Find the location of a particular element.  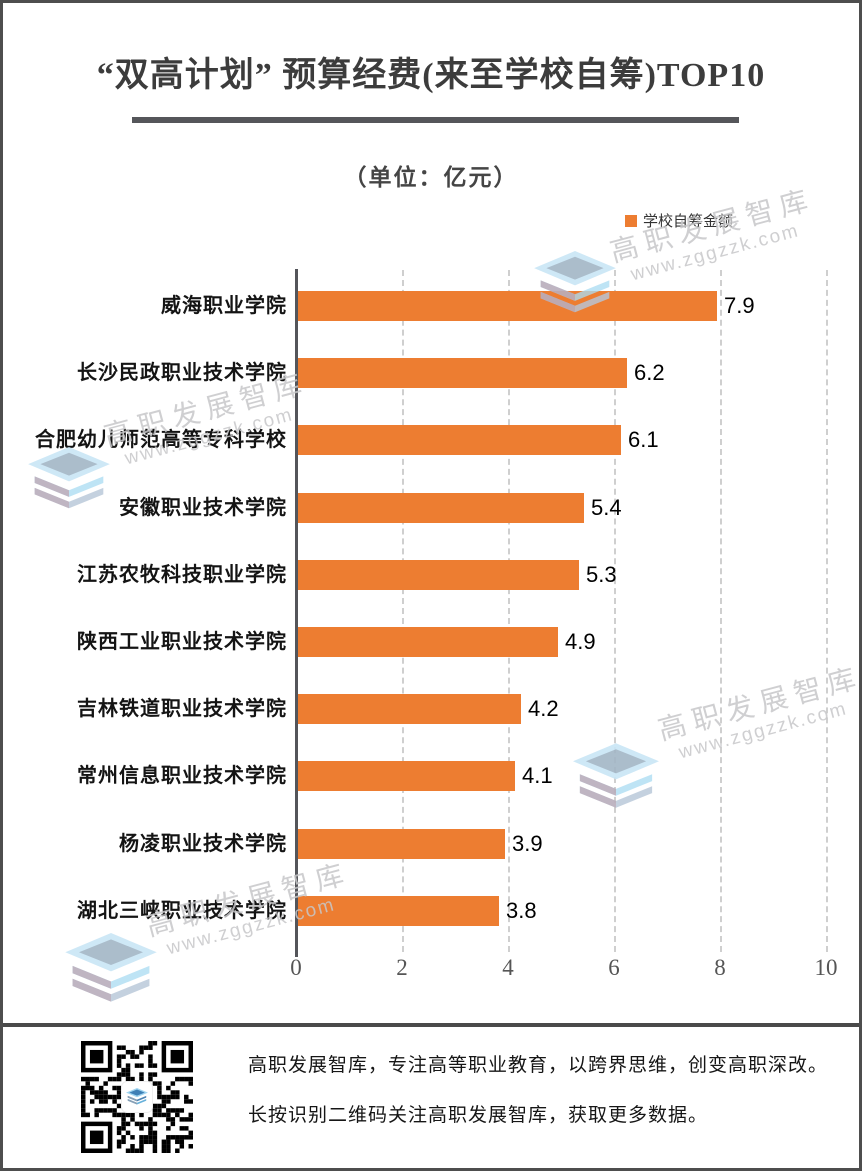

category-label: 陕西工业职业技术学院 is located at coordinates (182, 642).